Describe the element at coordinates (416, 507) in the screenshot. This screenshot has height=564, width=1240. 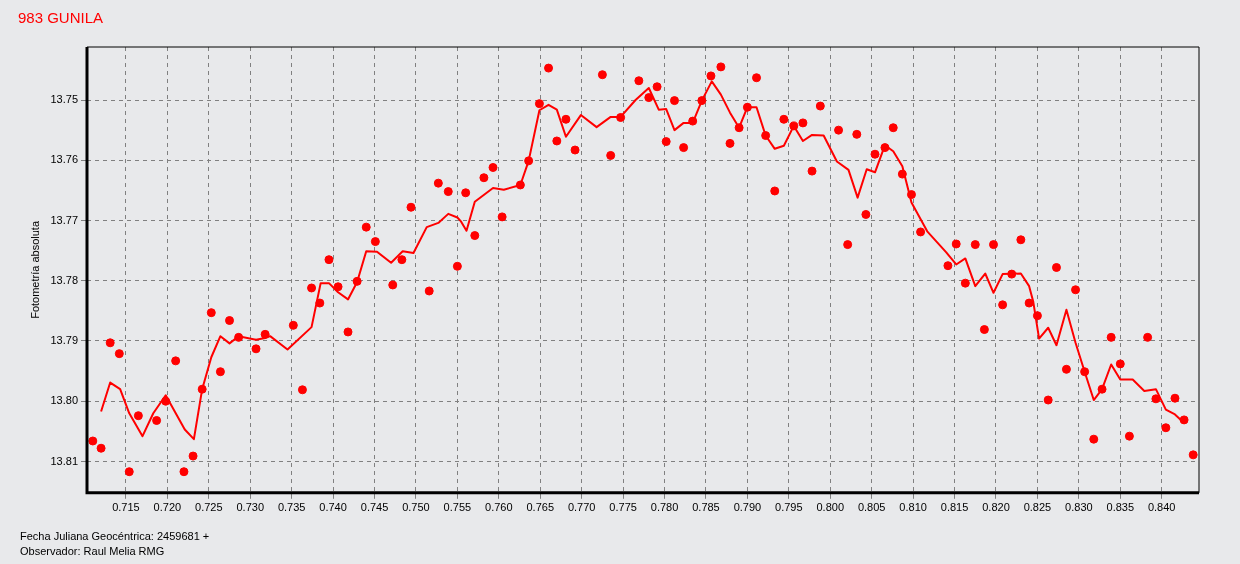
I see `x-tick-label: 0.750` at that location.